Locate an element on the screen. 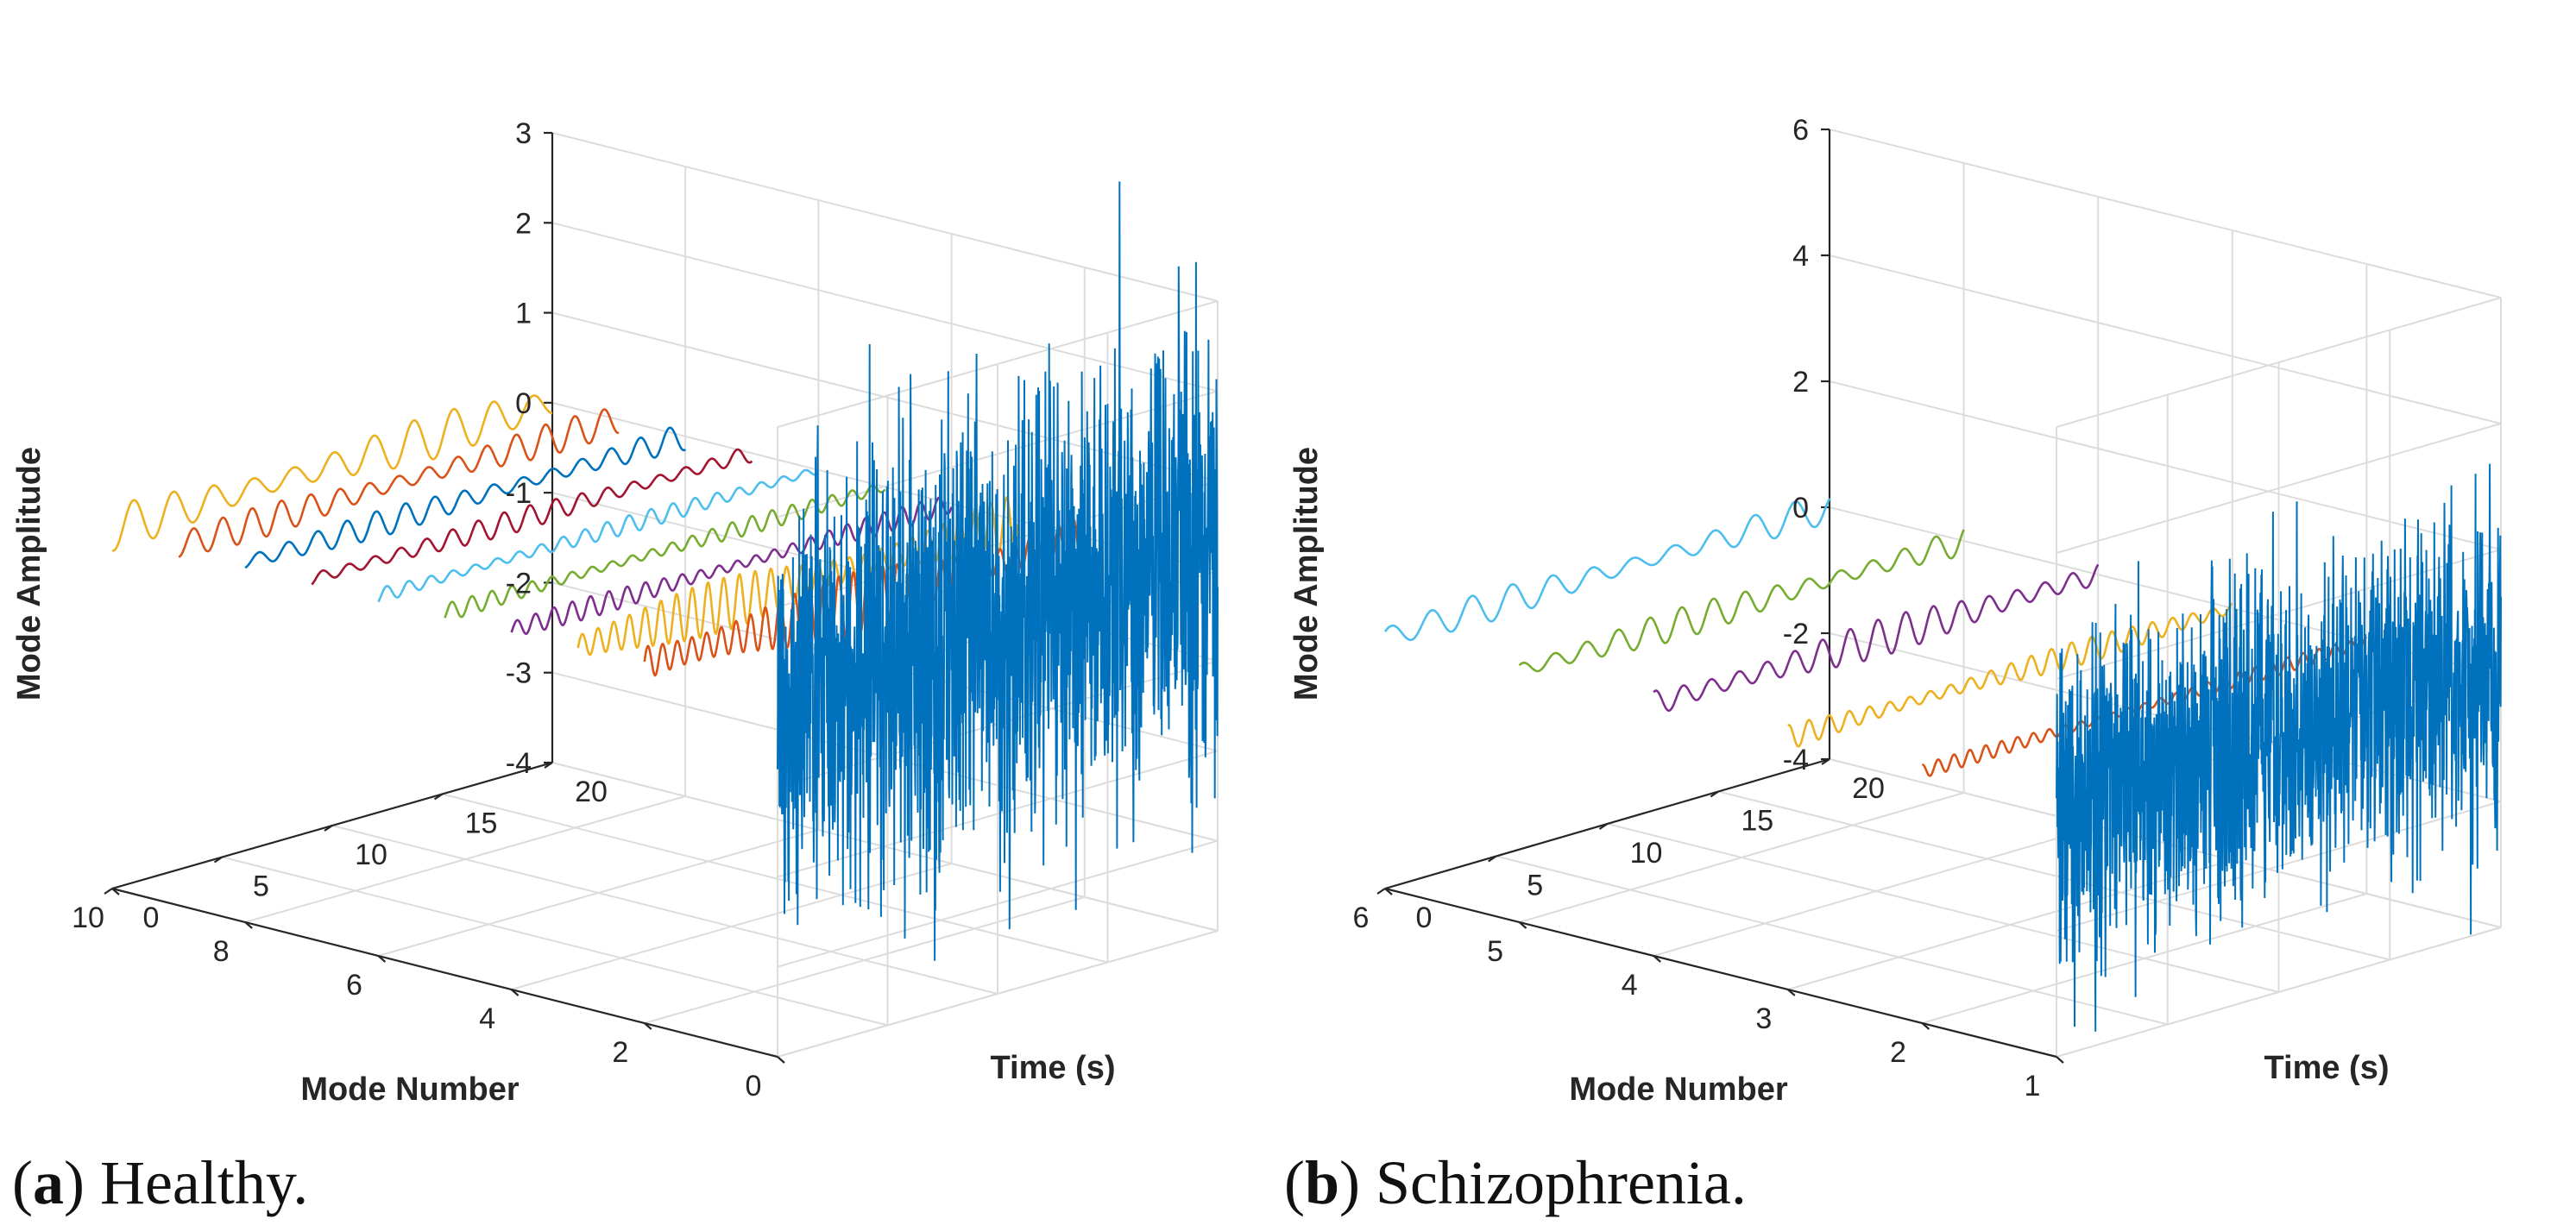 The image size is (2576, 1225). x-tick-label: 10 is located at coordinates (1646, 853).